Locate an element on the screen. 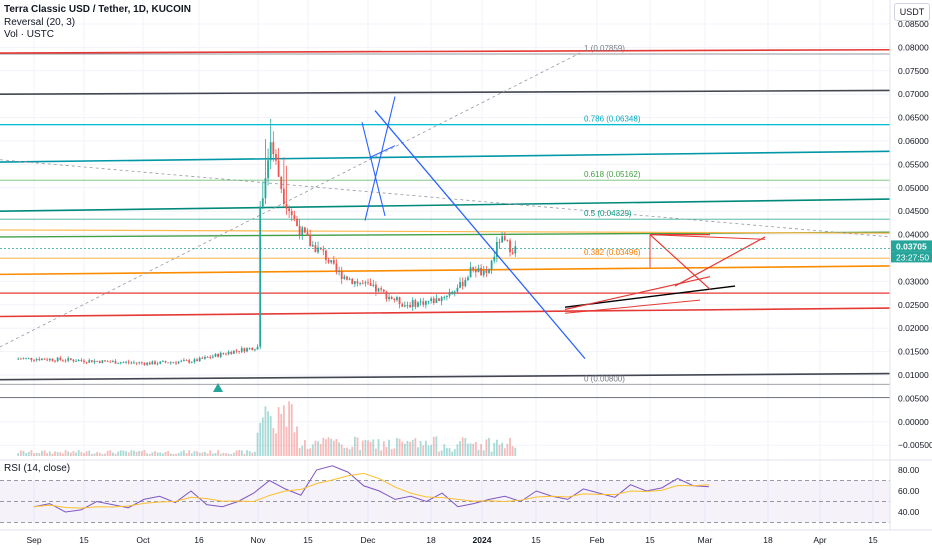 This screenshot has height=550, width=932. countdown-tag is located at coordinates (911, 257).